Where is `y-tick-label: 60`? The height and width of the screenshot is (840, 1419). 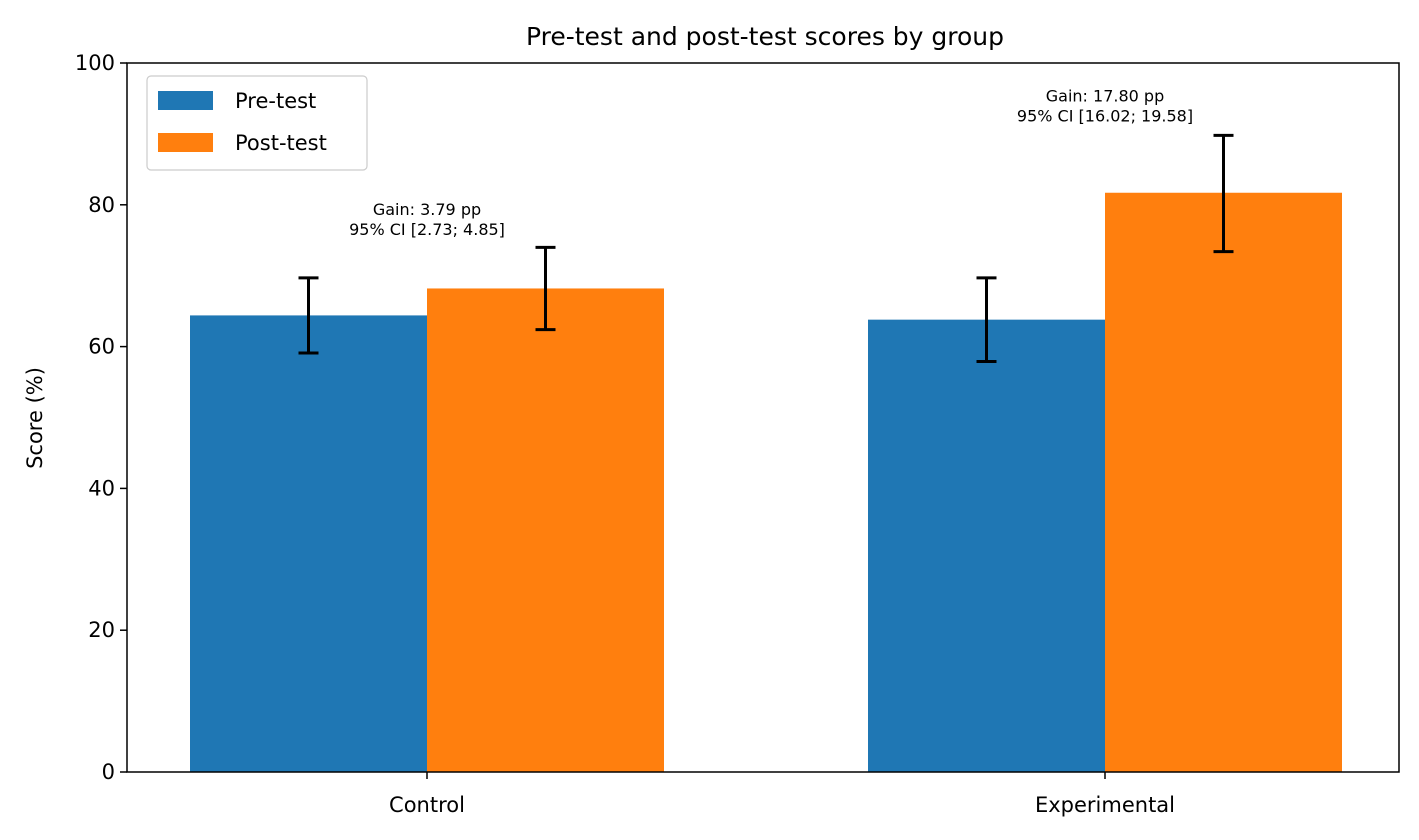
y-tick-label: 60 is located at coordinates (101, 347).